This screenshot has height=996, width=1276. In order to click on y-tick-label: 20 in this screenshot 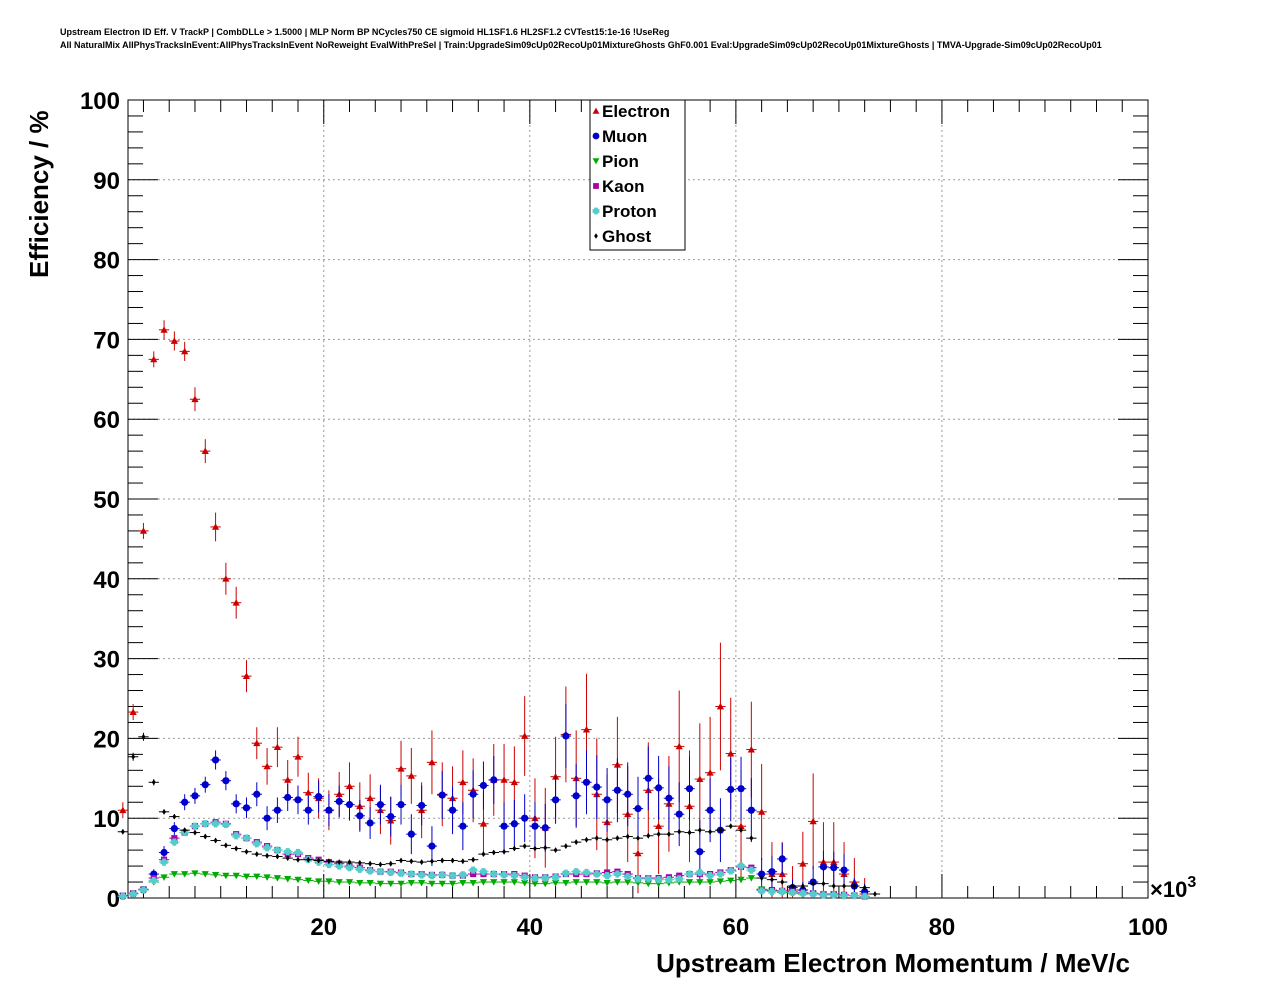, I will do `click(106, 739)`.